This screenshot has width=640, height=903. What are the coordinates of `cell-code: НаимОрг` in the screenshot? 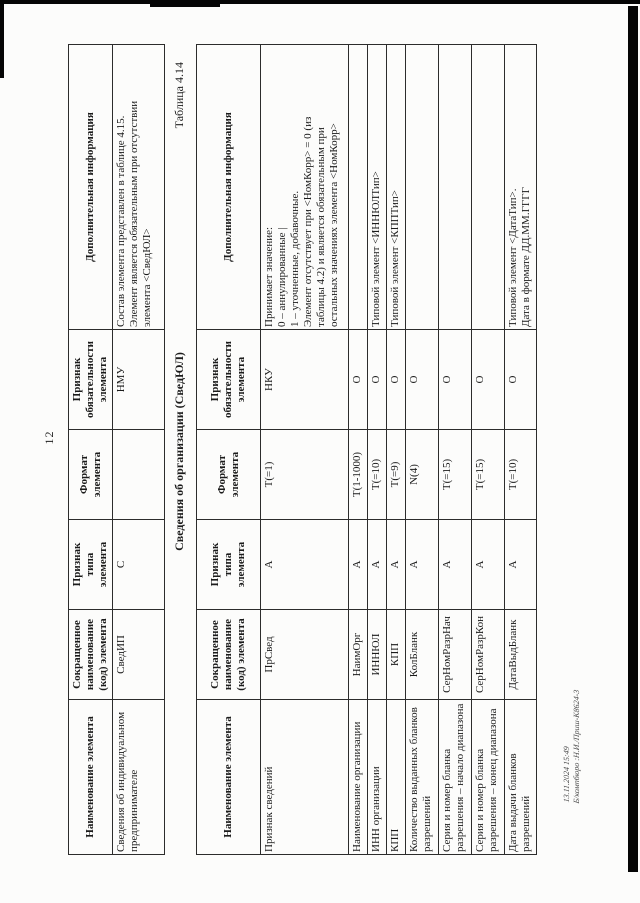 It's located at (358, 654).